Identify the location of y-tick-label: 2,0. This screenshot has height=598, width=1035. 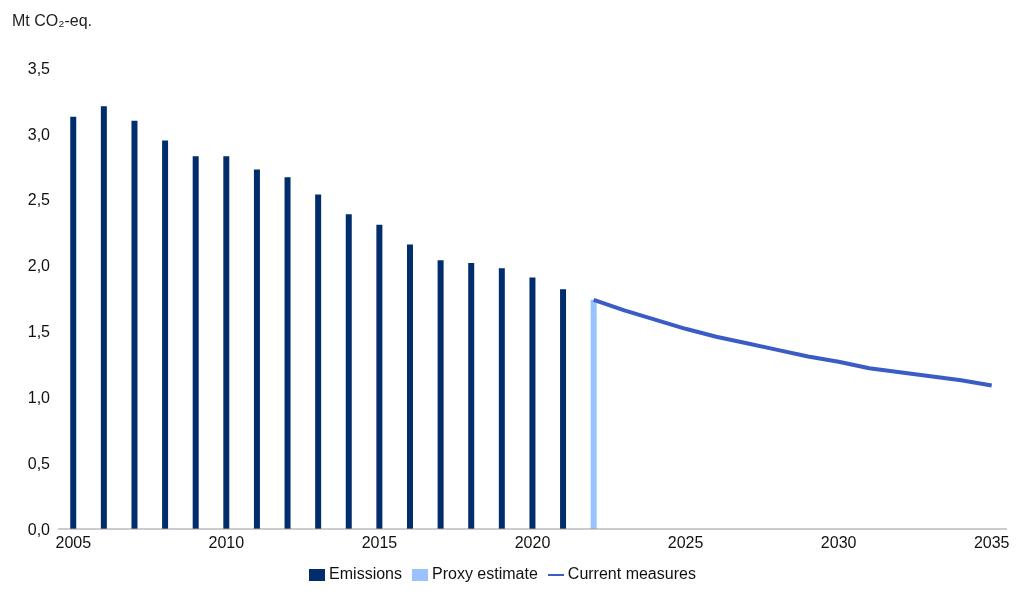
(39, 266).